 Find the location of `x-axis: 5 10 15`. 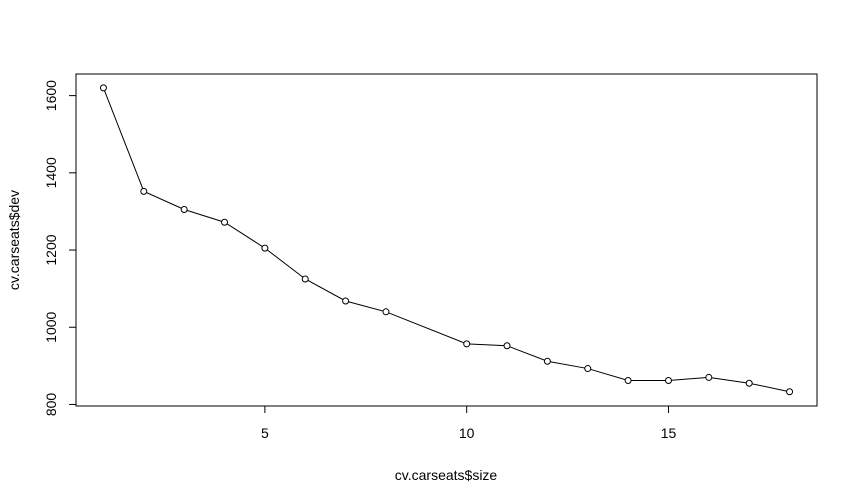

x-axis: 5 10 15 is located at coordinates (446, 423).